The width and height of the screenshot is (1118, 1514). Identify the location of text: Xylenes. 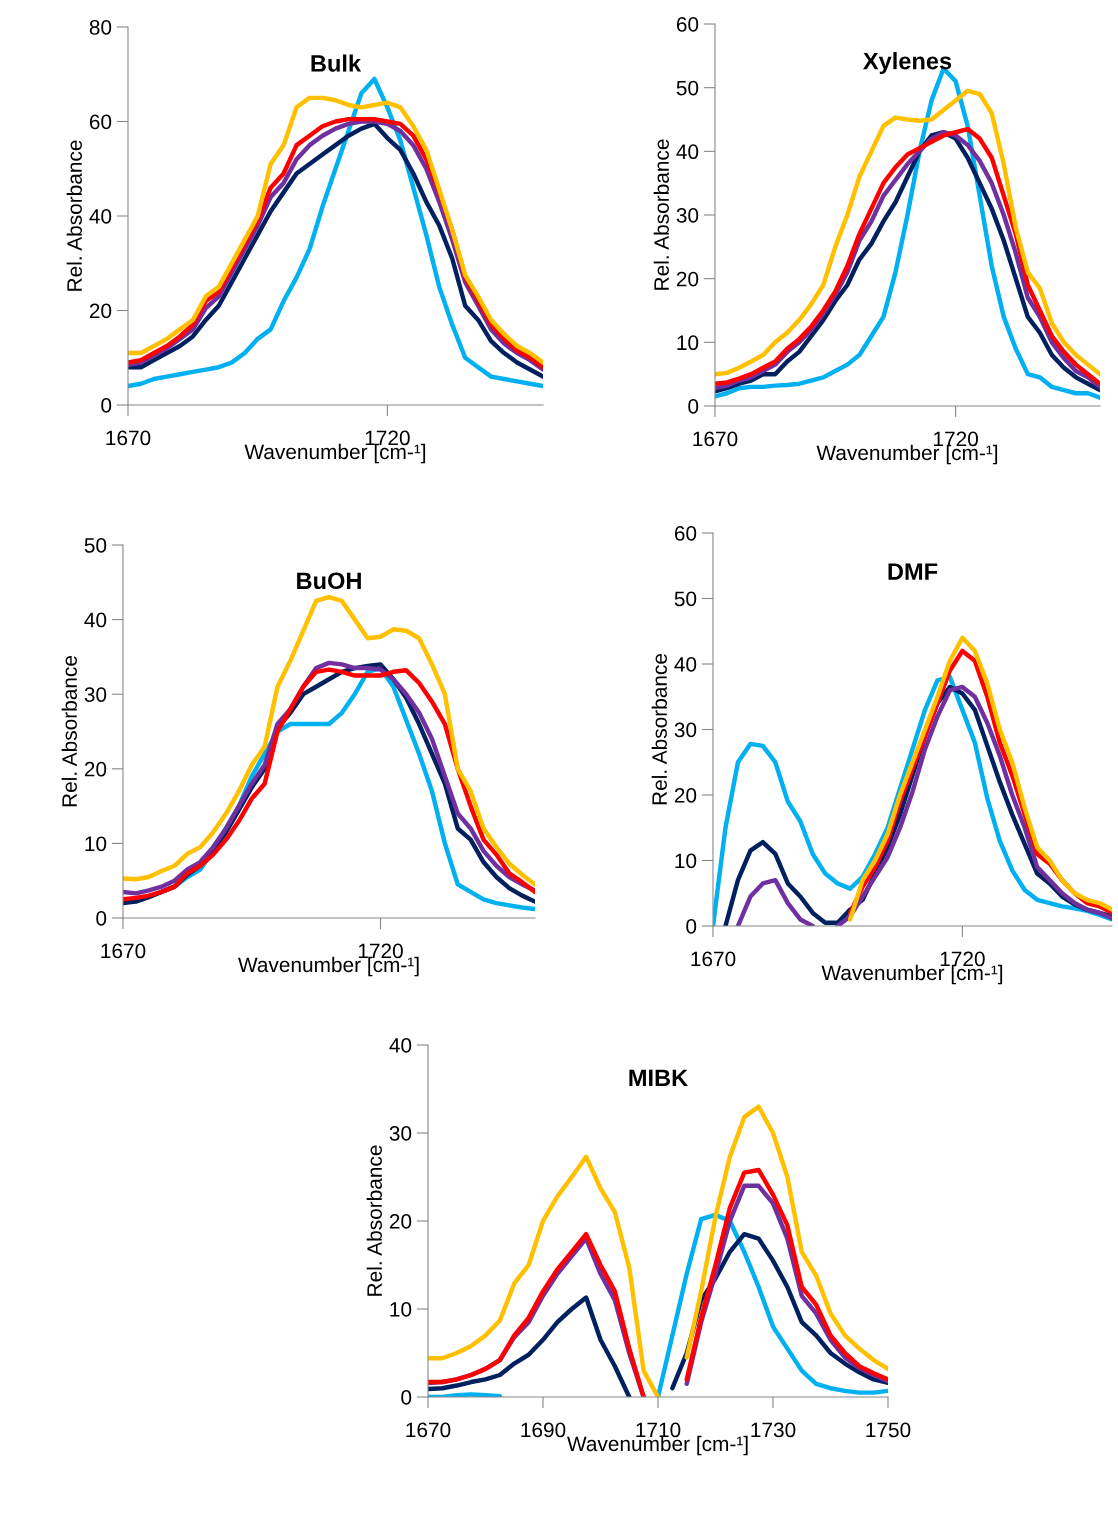
(907, 63).